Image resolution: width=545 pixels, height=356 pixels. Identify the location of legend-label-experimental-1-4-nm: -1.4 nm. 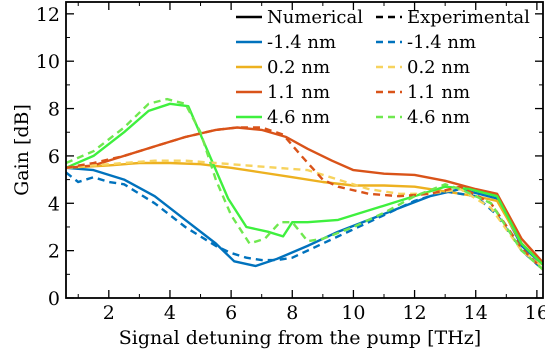
(441, 42).